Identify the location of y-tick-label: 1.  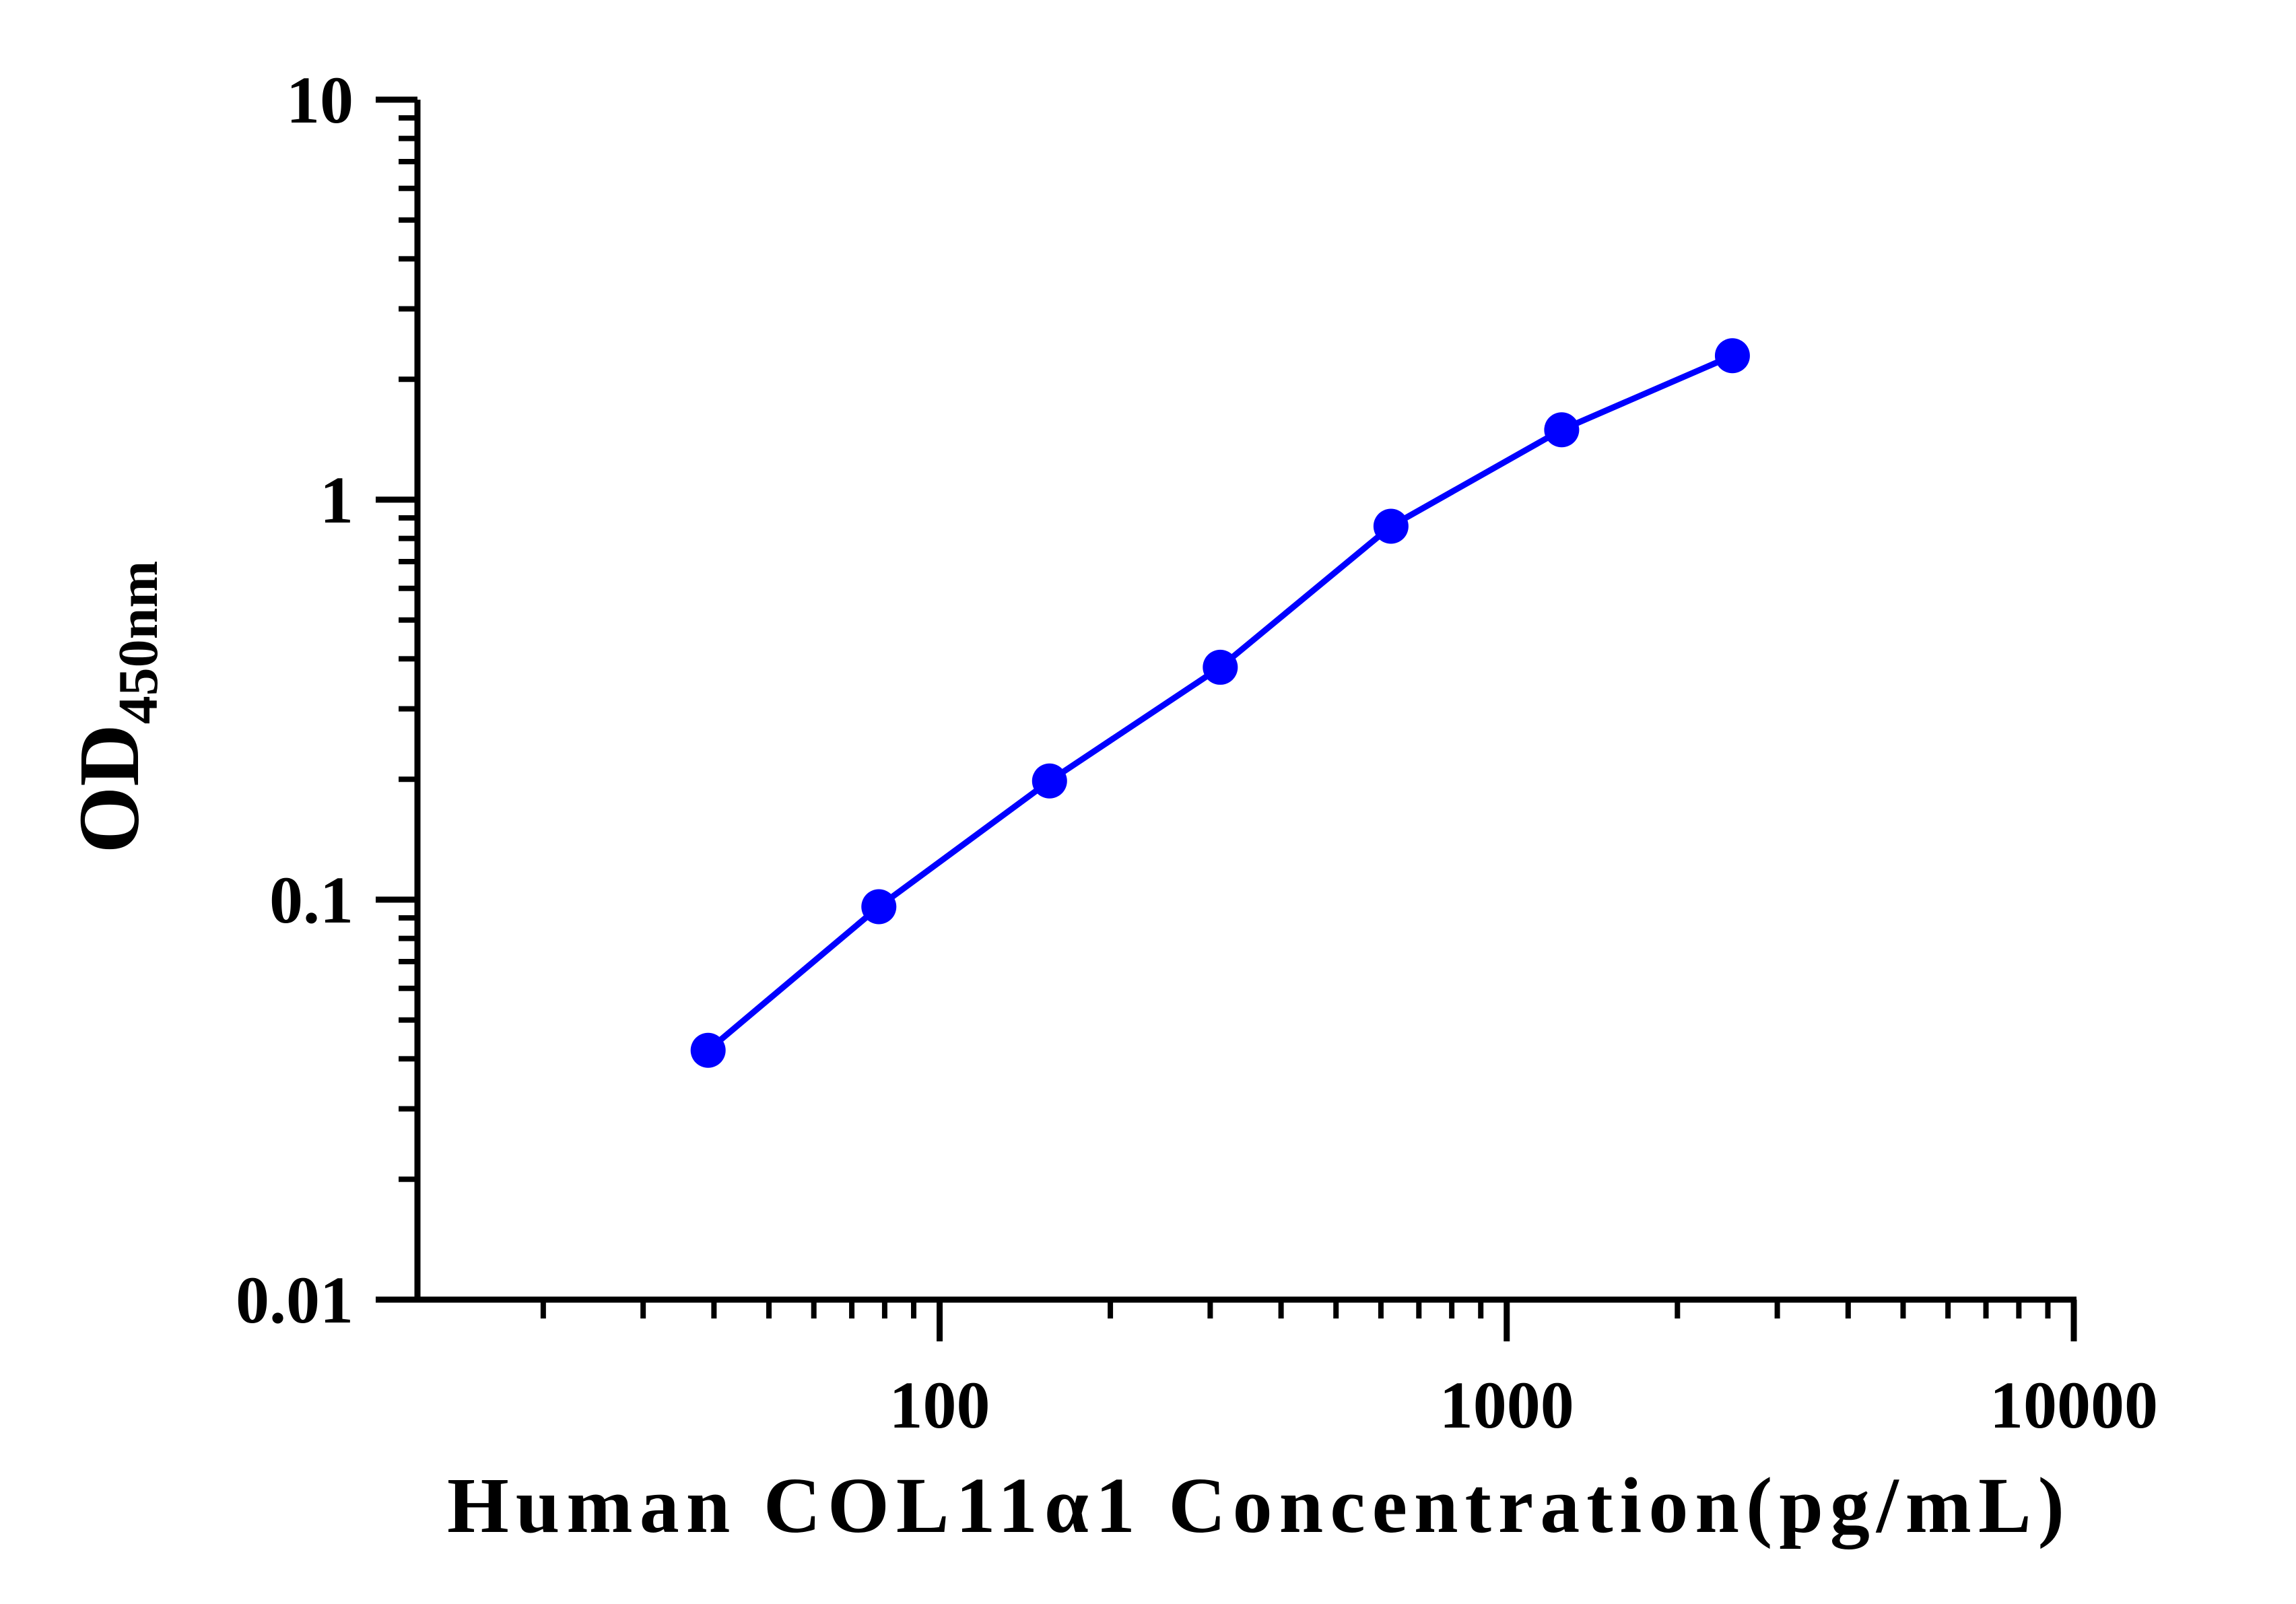
(336, 500).